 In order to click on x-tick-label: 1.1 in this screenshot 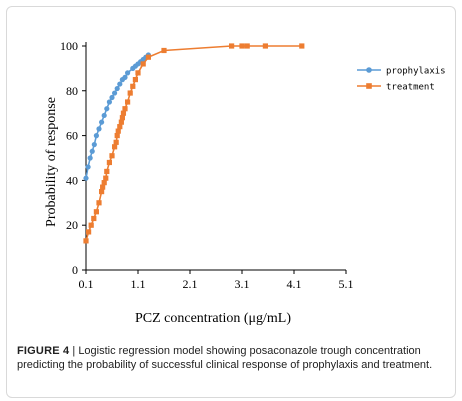, I will do `click(138, 284)`.